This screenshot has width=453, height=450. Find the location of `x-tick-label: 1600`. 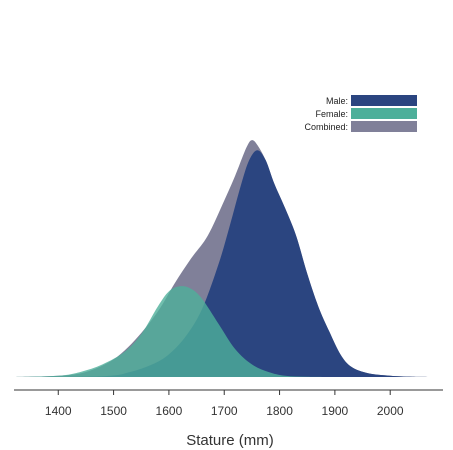

x-tick-label: 1600 is located at coordinates (169, 411).